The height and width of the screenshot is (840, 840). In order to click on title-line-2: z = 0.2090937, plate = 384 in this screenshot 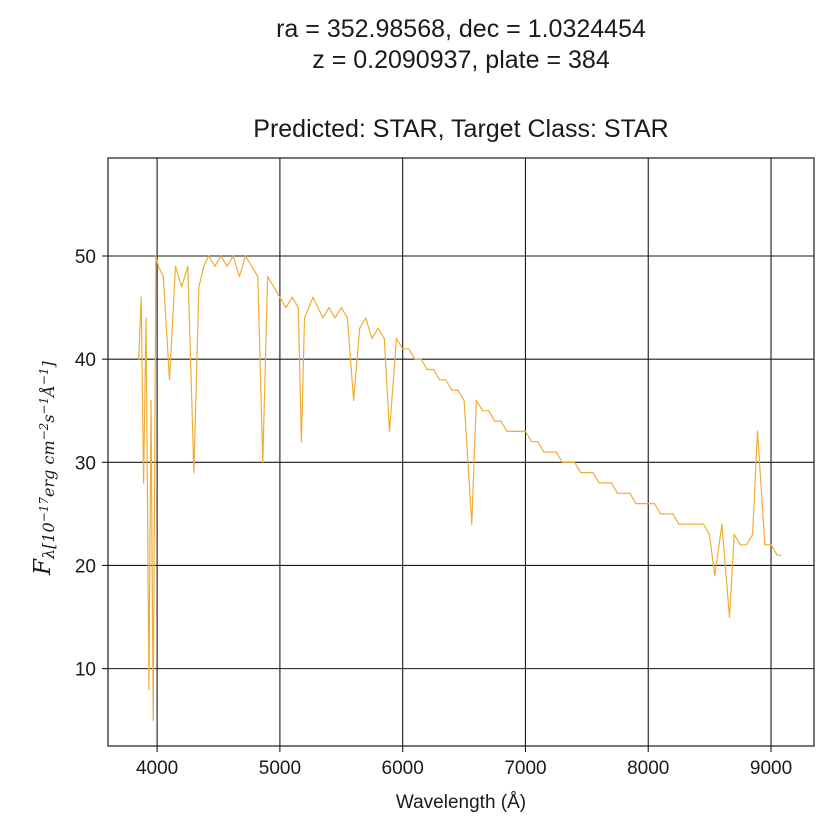, I will do `click(461, 60)`.